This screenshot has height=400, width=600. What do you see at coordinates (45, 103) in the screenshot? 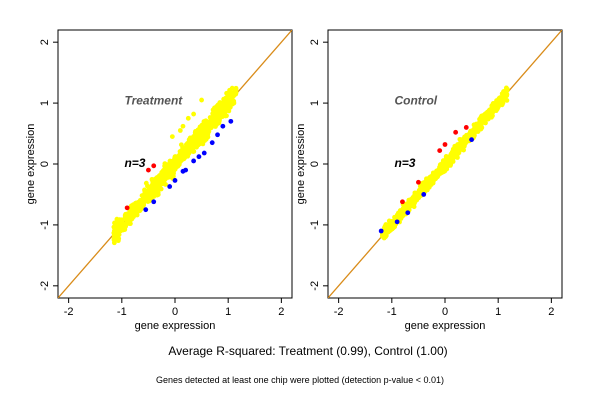
I see `y-tick-label: 1` at bounding box center [45, 103].